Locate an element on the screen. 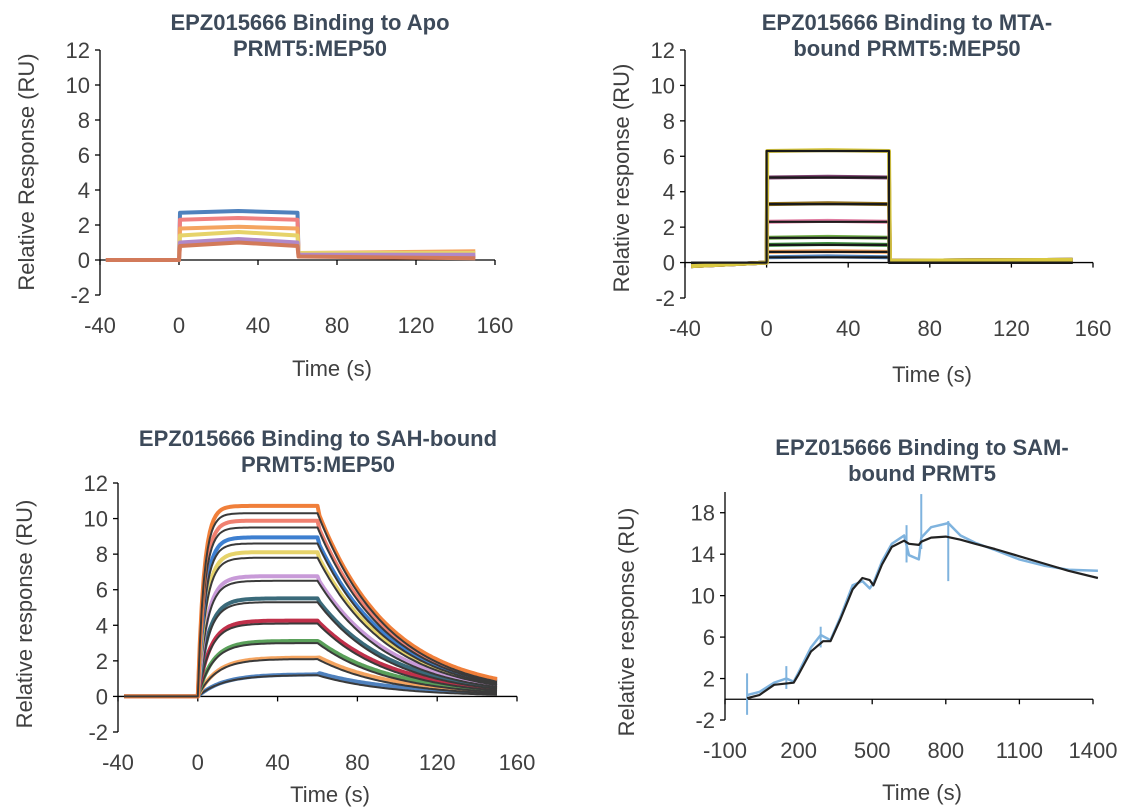 This screenshot has height=812, width=1134. x-tick-label: 1100 is located at coordinates (1019, 750).